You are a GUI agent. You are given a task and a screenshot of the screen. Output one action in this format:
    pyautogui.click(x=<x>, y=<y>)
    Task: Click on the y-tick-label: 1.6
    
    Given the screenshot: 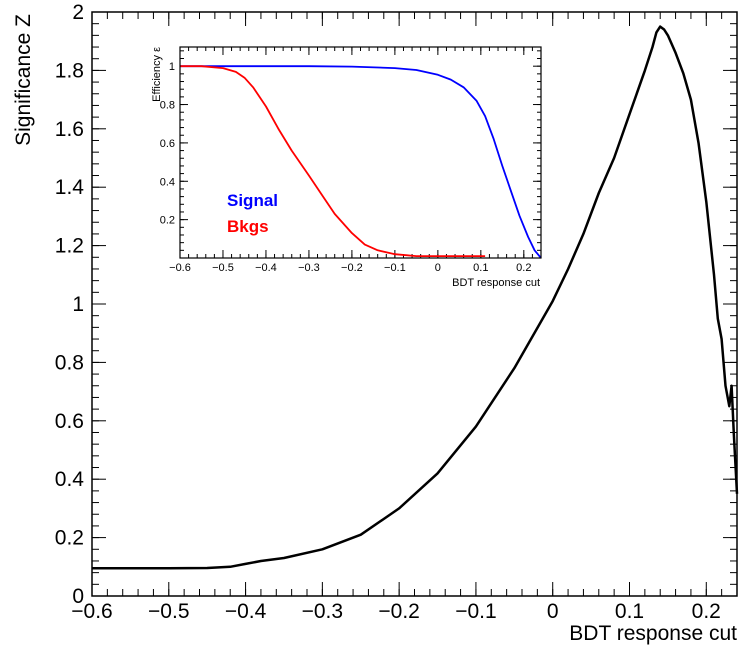 What is the action you would take?
    pyautogui.click(x=69, y=129)
    